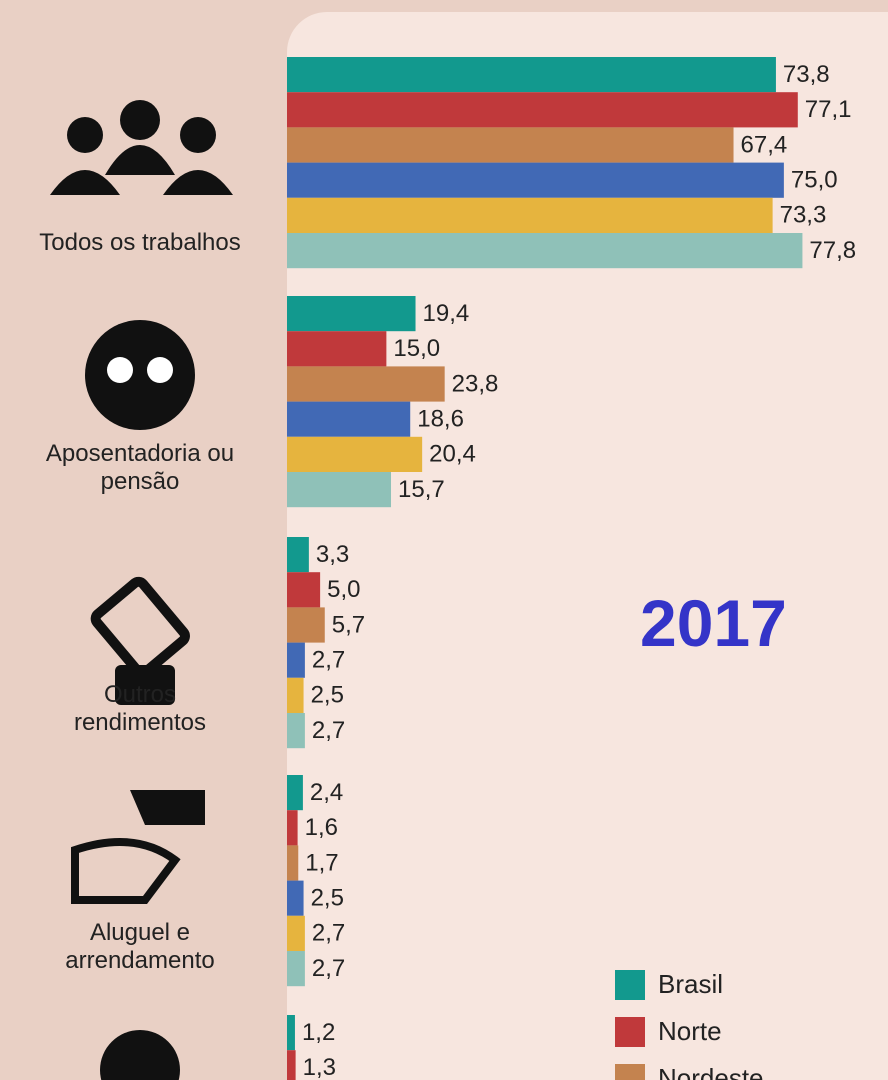 The width and height of the screenshot is (888, 1080). I want to click on value-label: 20,4, so click(452, 454).